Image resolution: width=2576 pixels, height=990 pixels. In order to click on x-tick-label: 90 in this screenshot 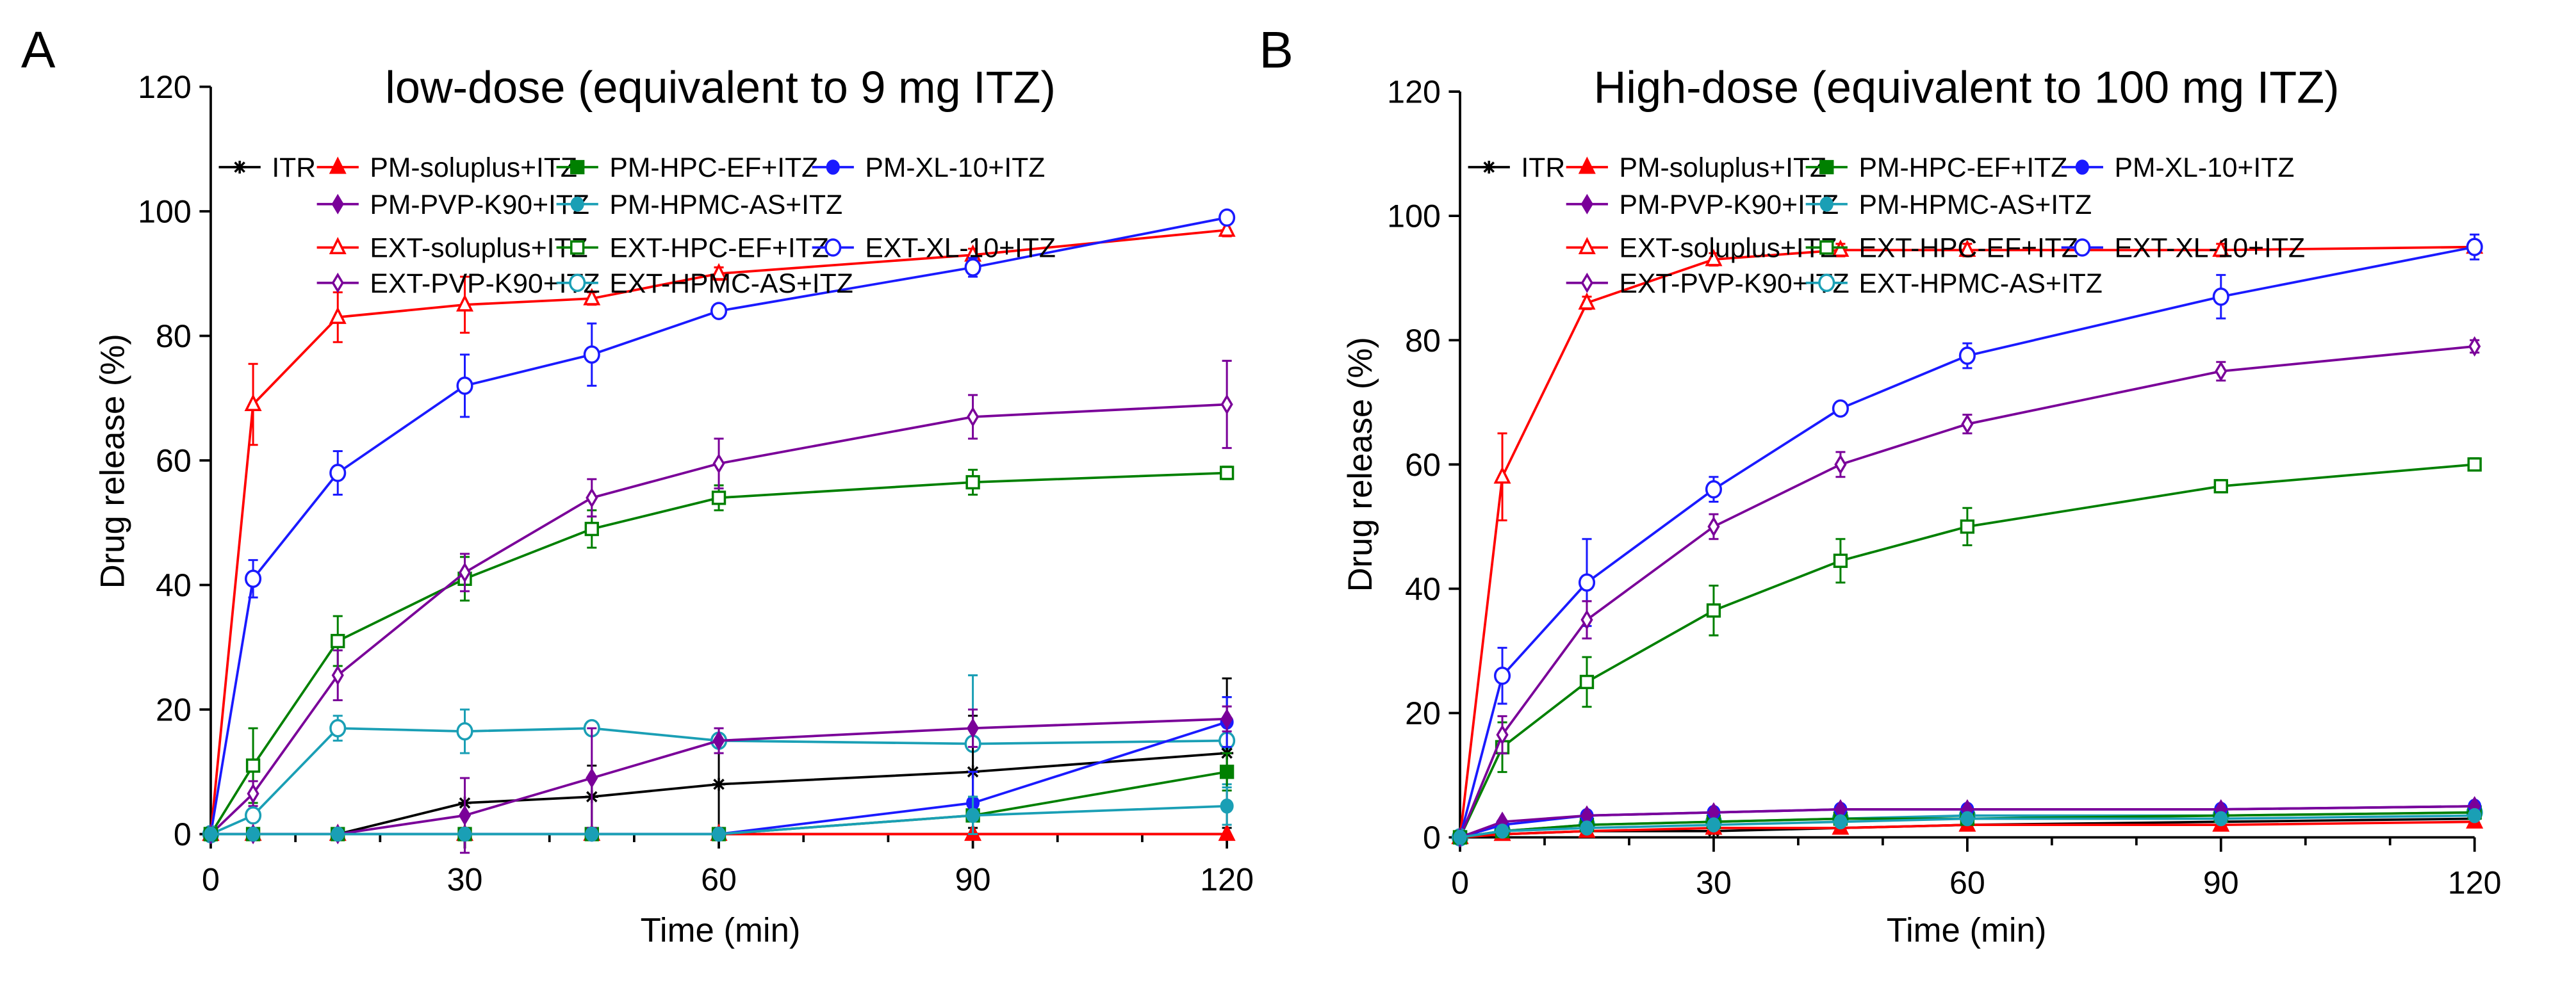, I will do `click(973, 879)`.